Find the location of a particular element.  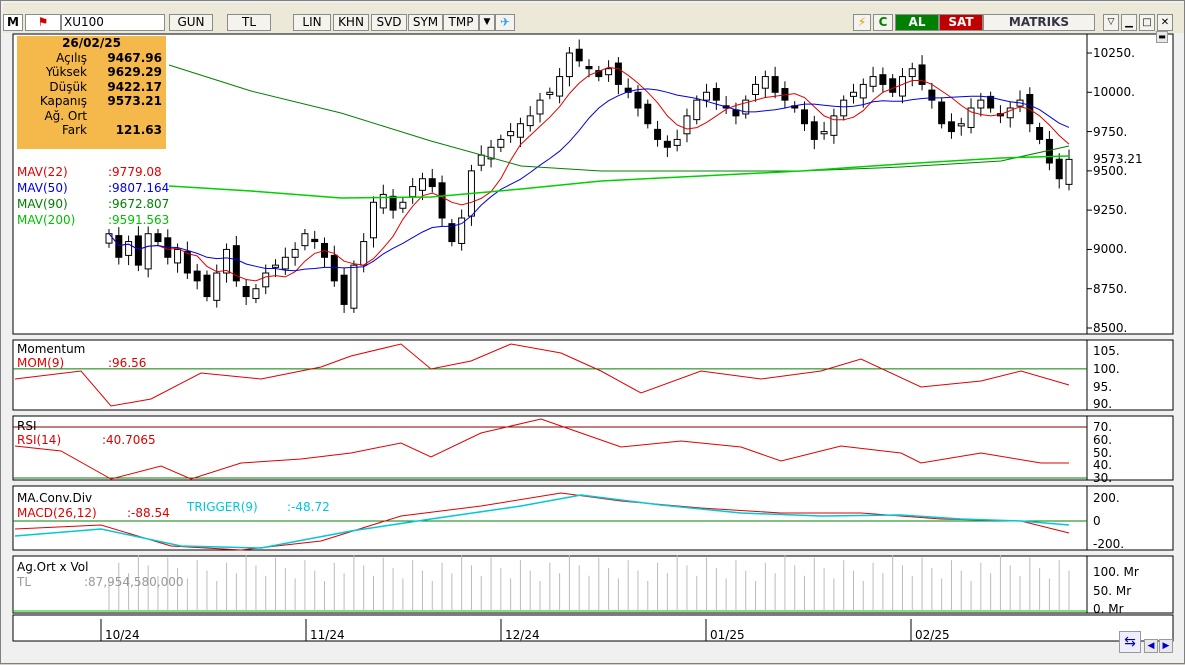

trigger-line is located at coordinates (542, 521).